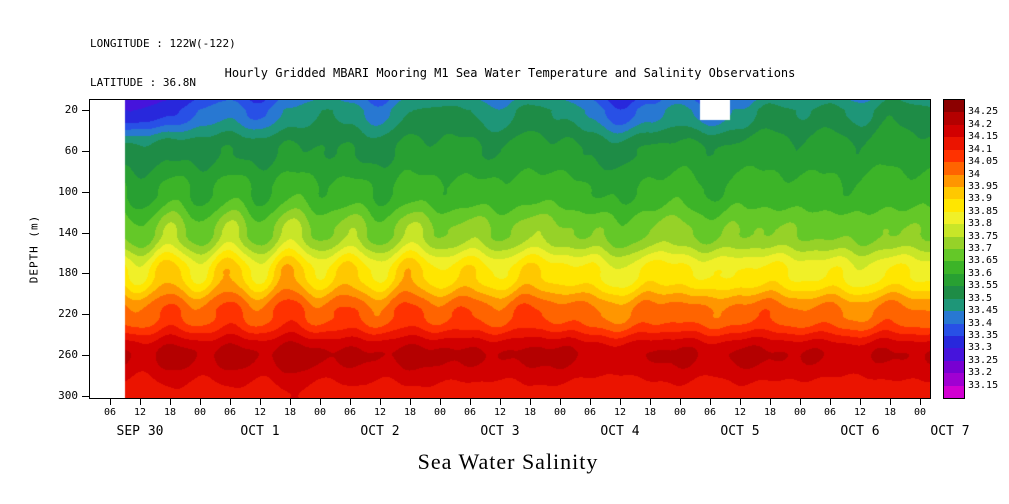  What do you see at coordinates (983, 286) in the screenshot?
I see `colorbar-label: 33.55` at bounding box center [983, 286].